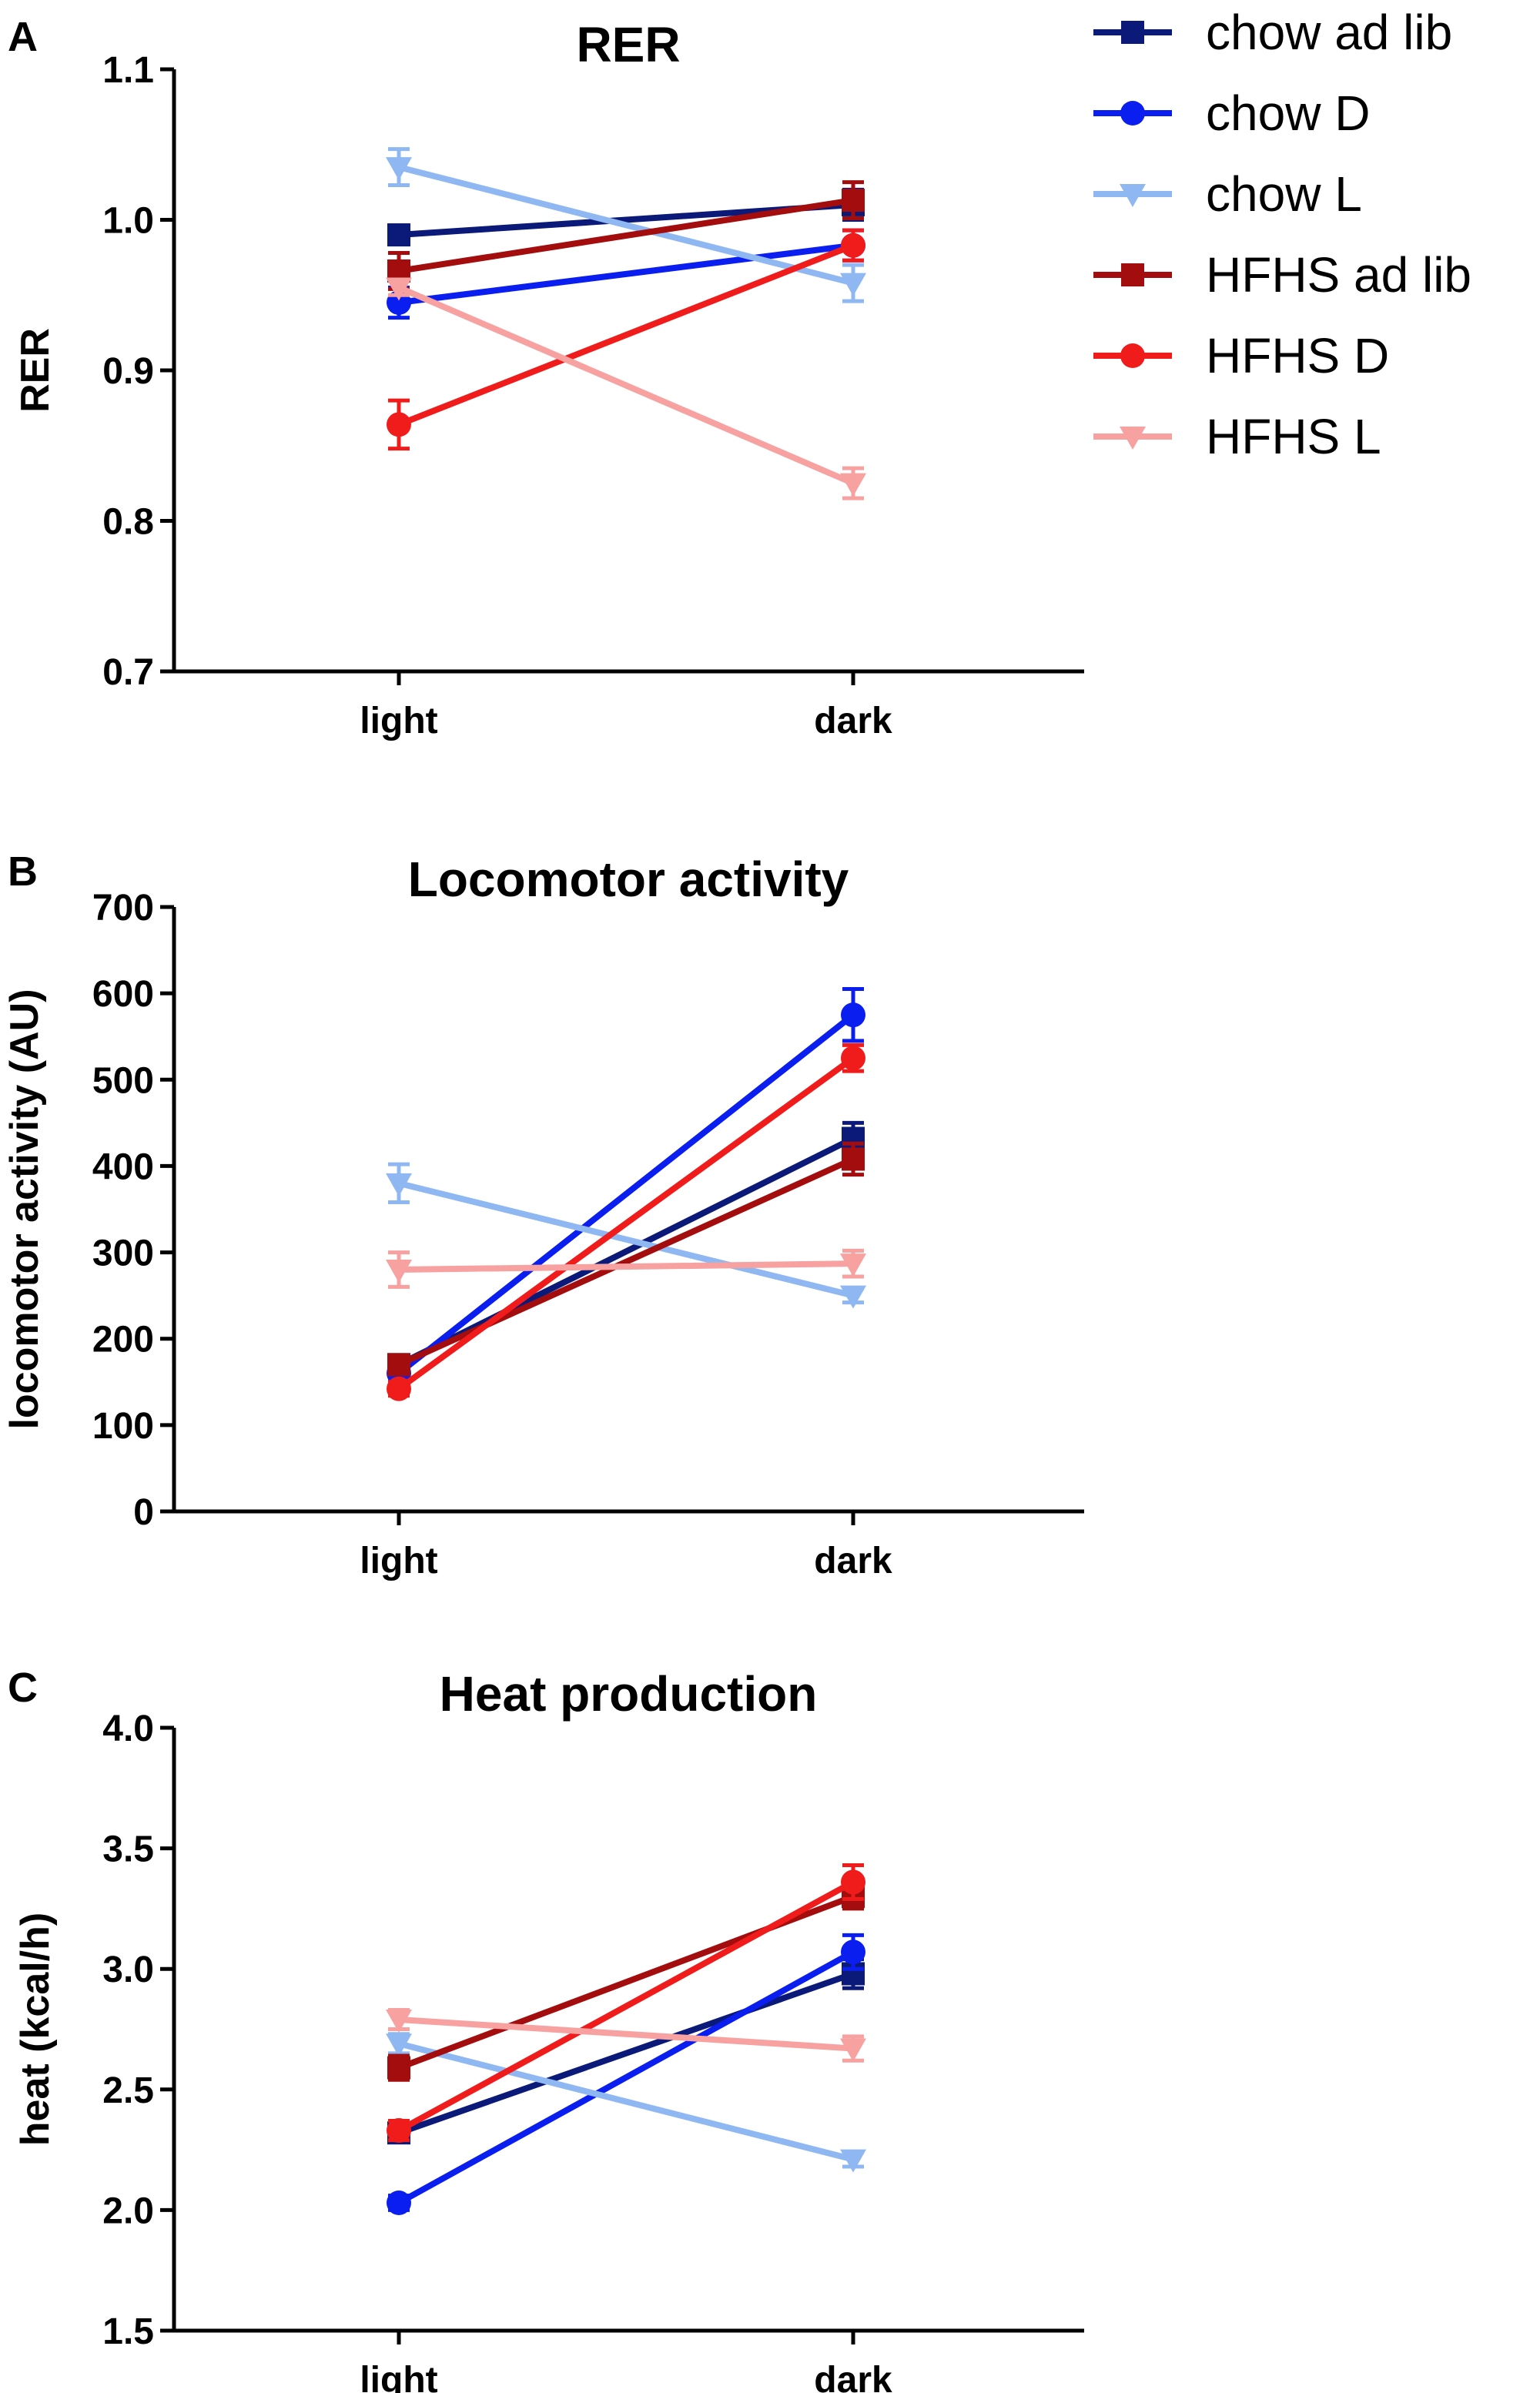 The image size is (1540, 2393). I want to click on legend-label: HFHS D, so click(1297, 355).